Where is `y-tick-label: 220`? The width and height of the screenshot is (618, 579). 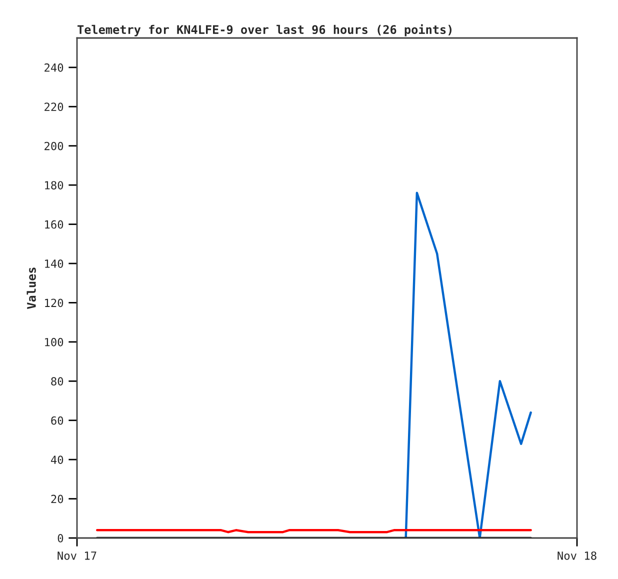
y-tick-label: 220 is located at coordinates (54, 107).